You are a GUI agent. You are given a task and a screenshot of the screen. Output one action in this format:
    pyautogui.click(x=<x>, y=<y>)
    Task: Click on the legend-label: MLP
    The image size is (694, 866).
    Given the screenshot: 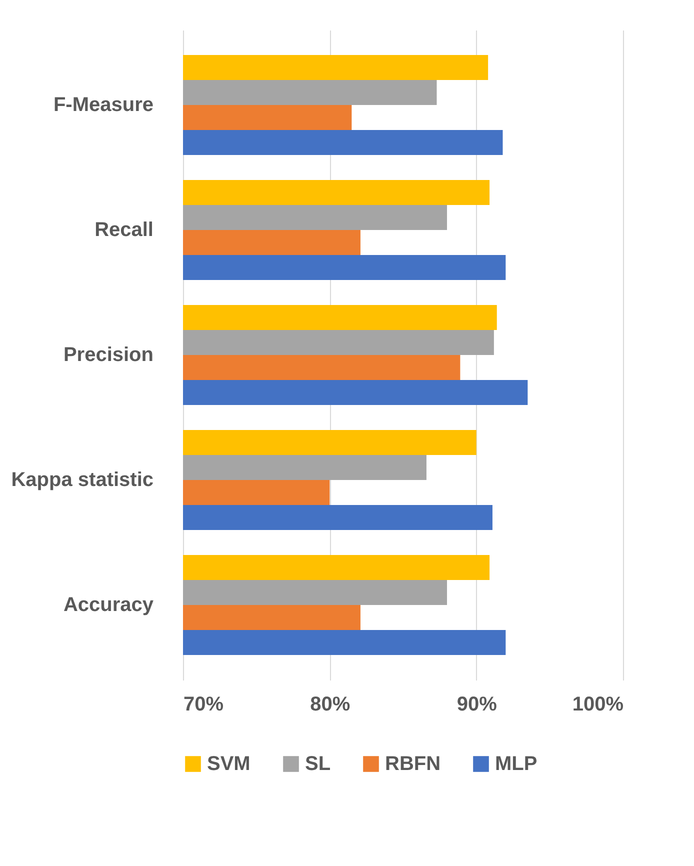 What is the action you would take?
    pyautogui.click(x=516, y=764)
    